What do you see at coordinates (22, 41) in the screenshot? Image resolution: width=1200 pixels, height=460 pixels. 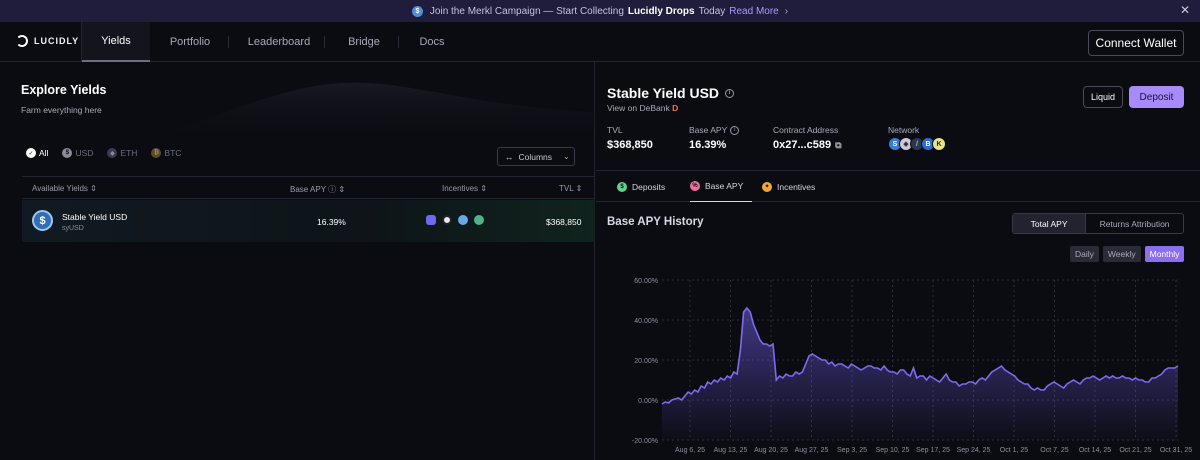 I see `lucidly-logo-icon` at bounding box center [22, 41].